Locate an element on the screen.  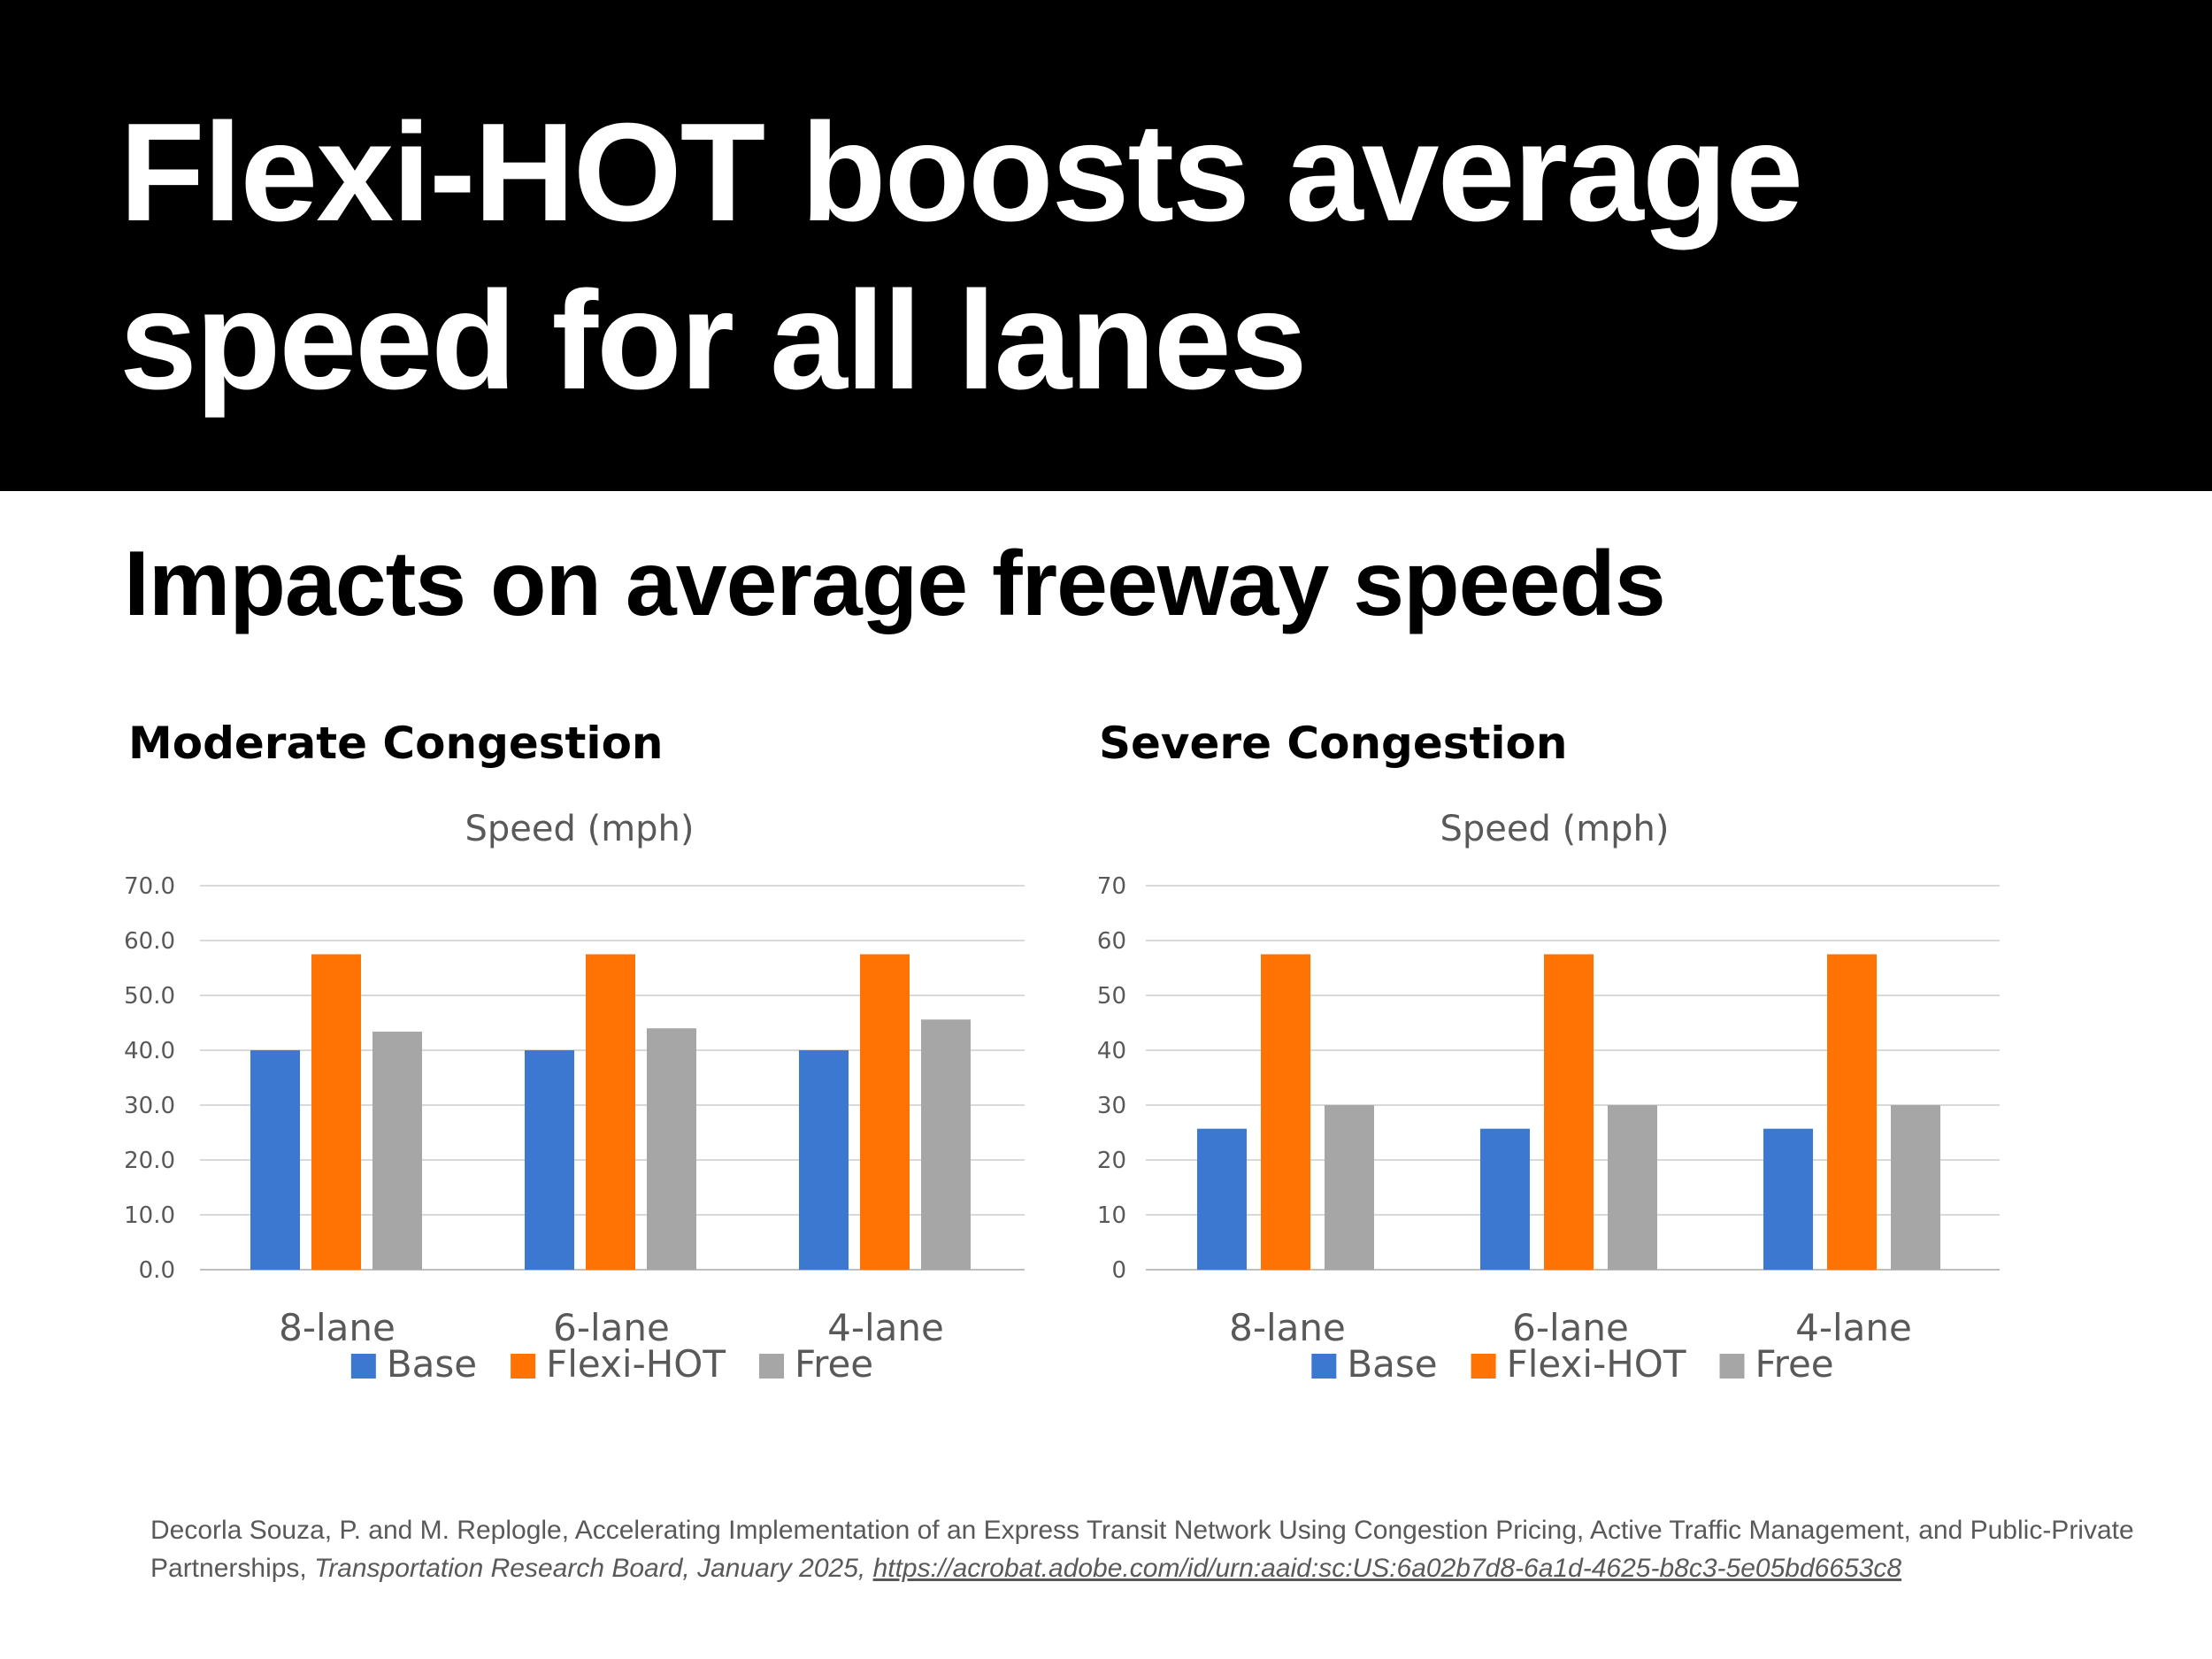
y-tick-label: 70 is located at coordinates (1111, 887).